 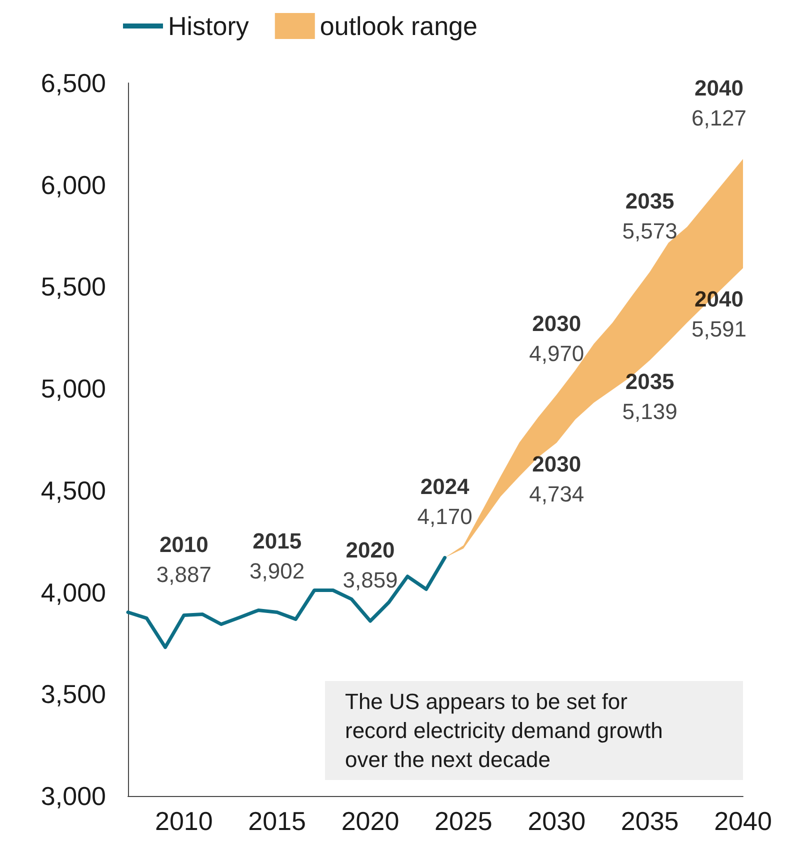 What do you see at coordinates (370, 821) in the screenshot?
I see `x-tick-label: 2020` at bounding box center [370, 821].